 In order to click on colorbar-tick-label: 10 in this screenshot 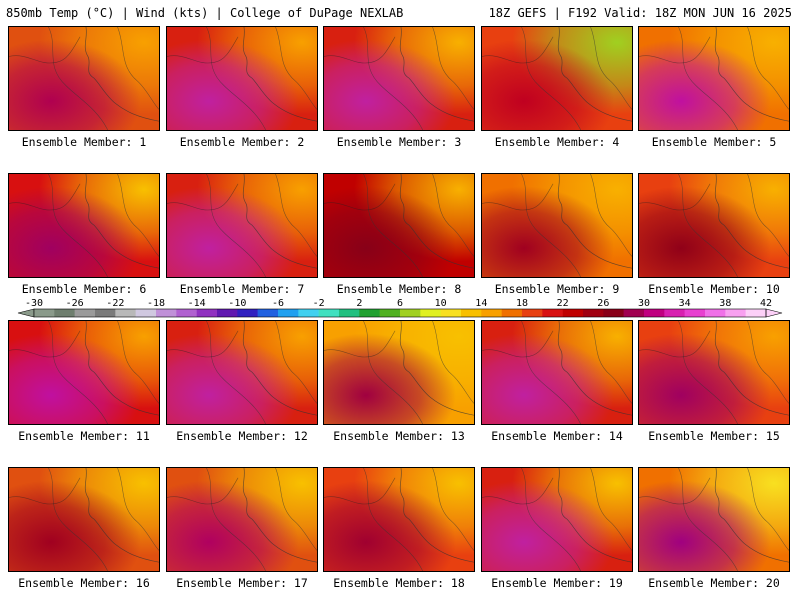, I will do `click(440, 303)`.